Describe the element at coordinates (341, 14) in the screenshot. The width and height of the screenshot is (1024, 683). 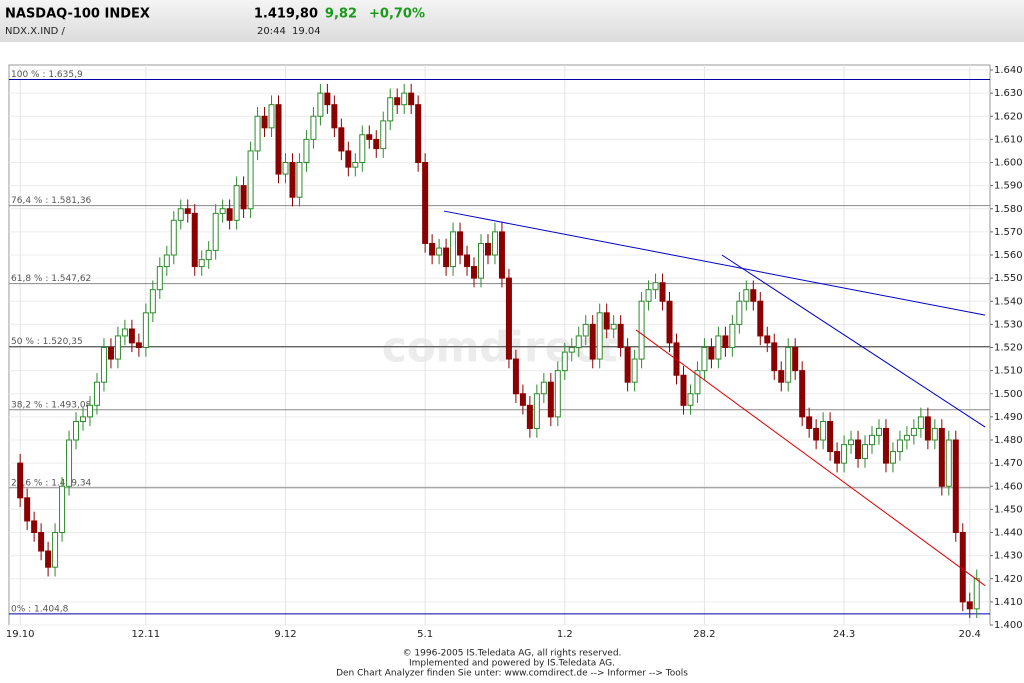
I see `change: 9,82` at that location.